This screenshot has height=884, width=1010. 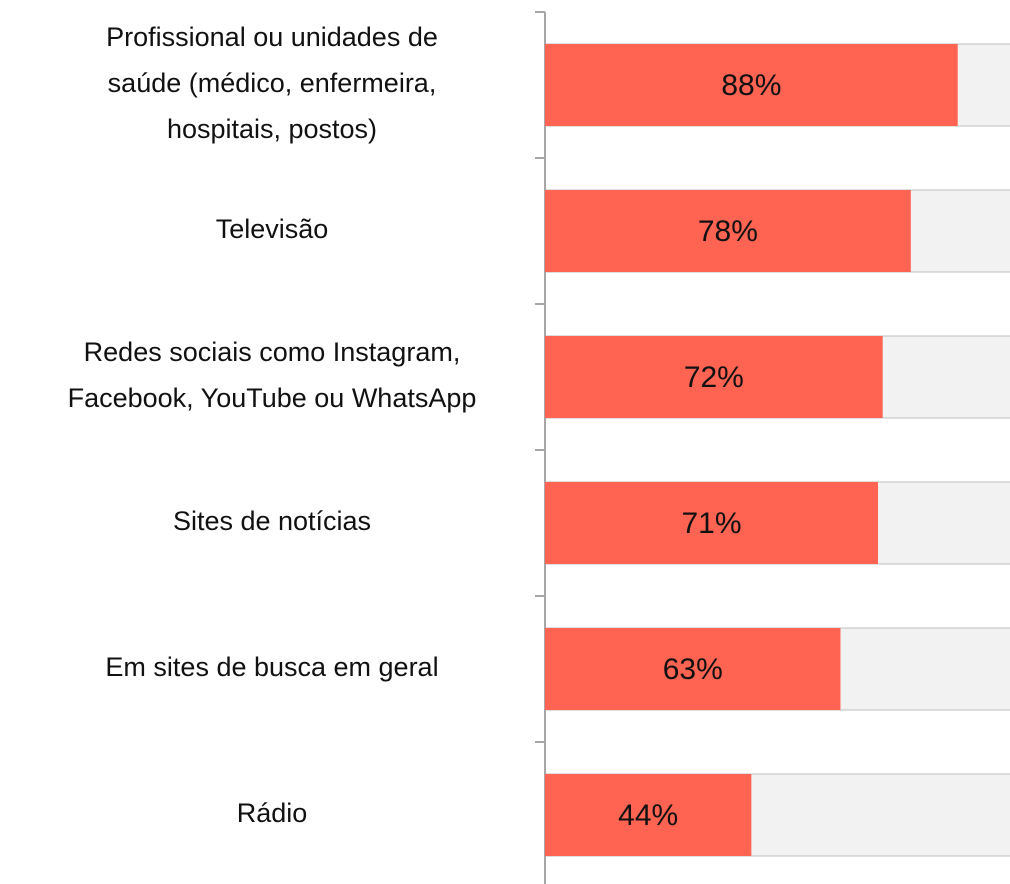 I want to click on value-label: 71%, so click(x=711, y=523).